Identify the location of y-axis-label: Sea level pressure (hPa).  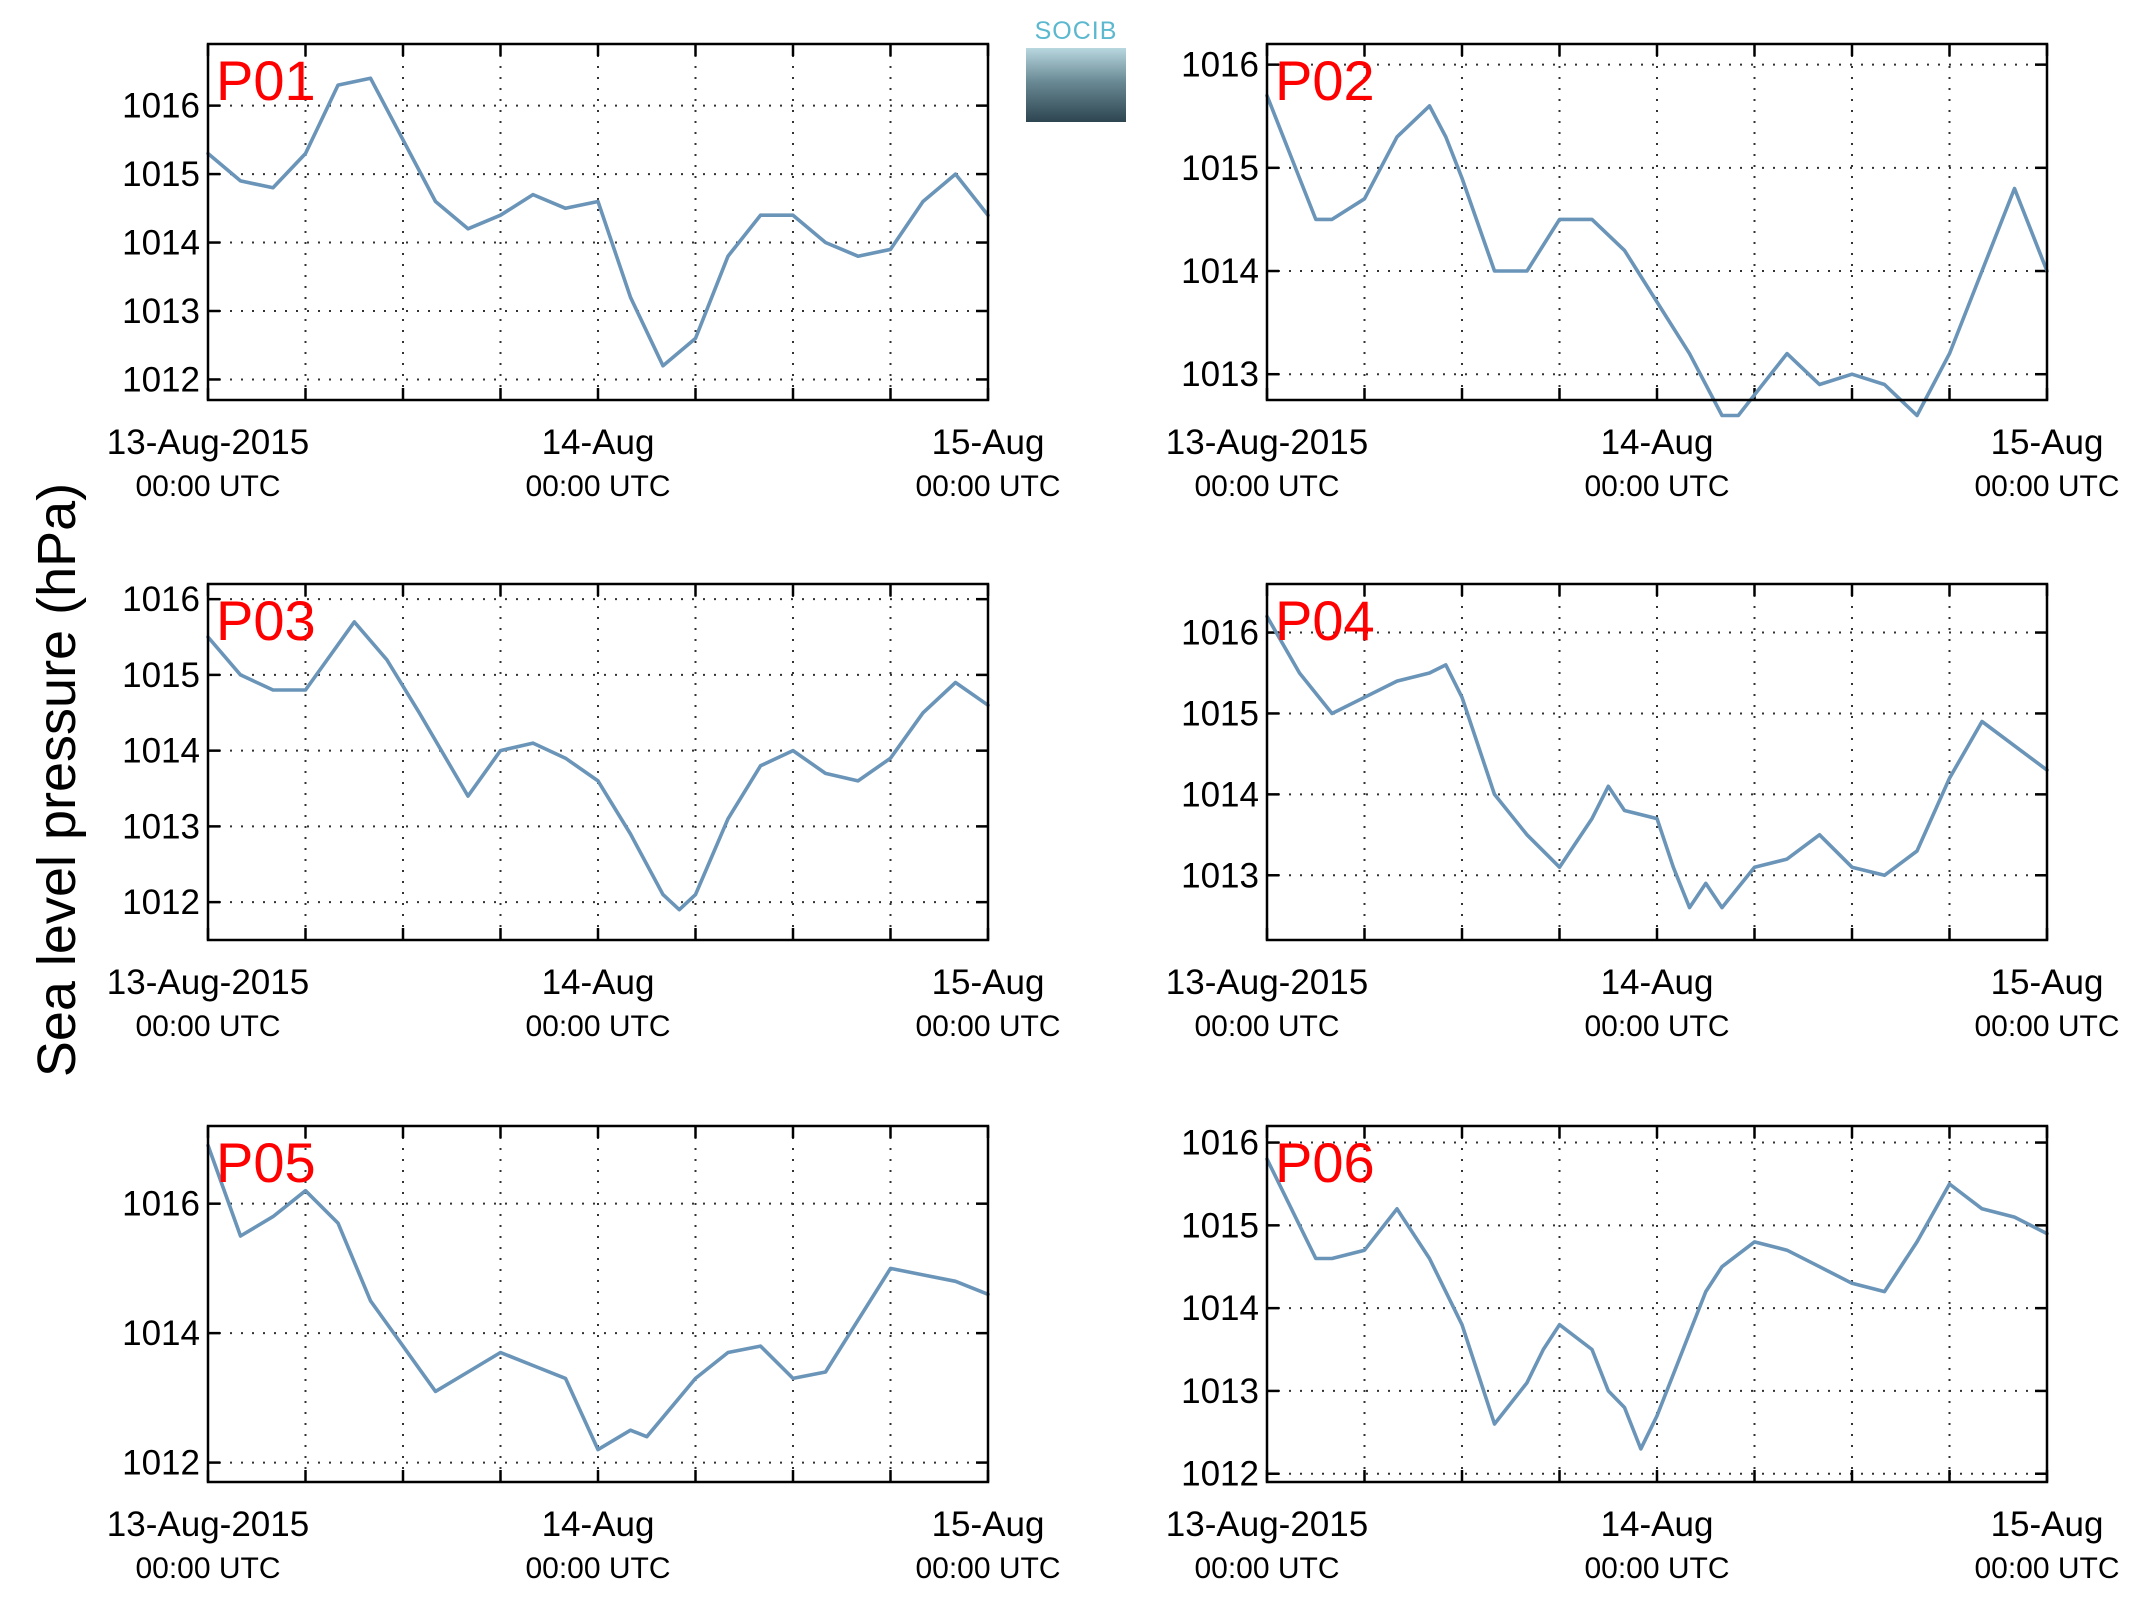
(57, 780).